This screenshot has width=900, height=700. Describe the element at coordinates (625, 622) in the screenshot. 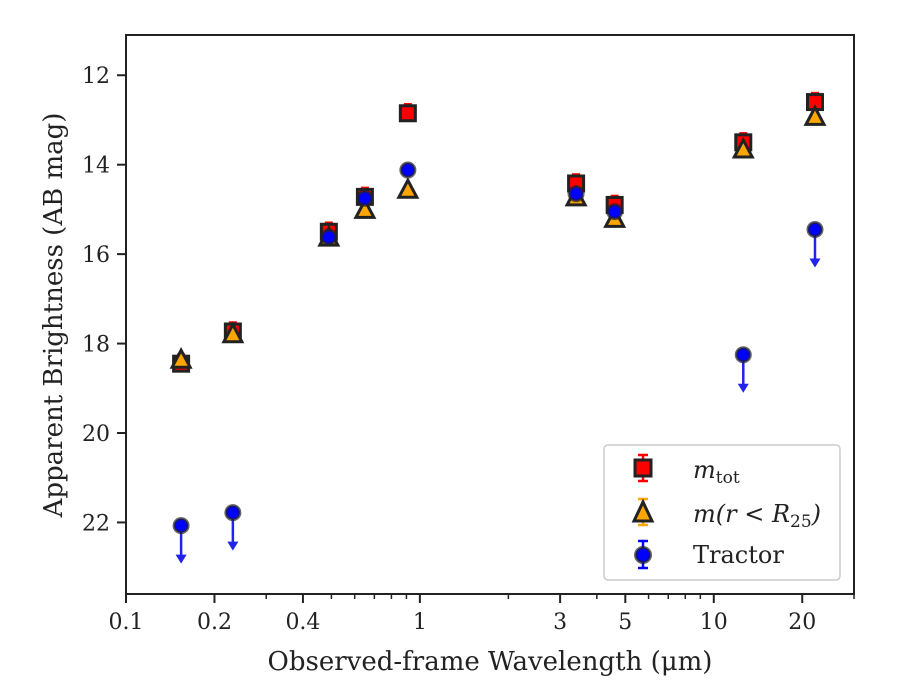

I see `x-tick-label-5: 5` at that location.